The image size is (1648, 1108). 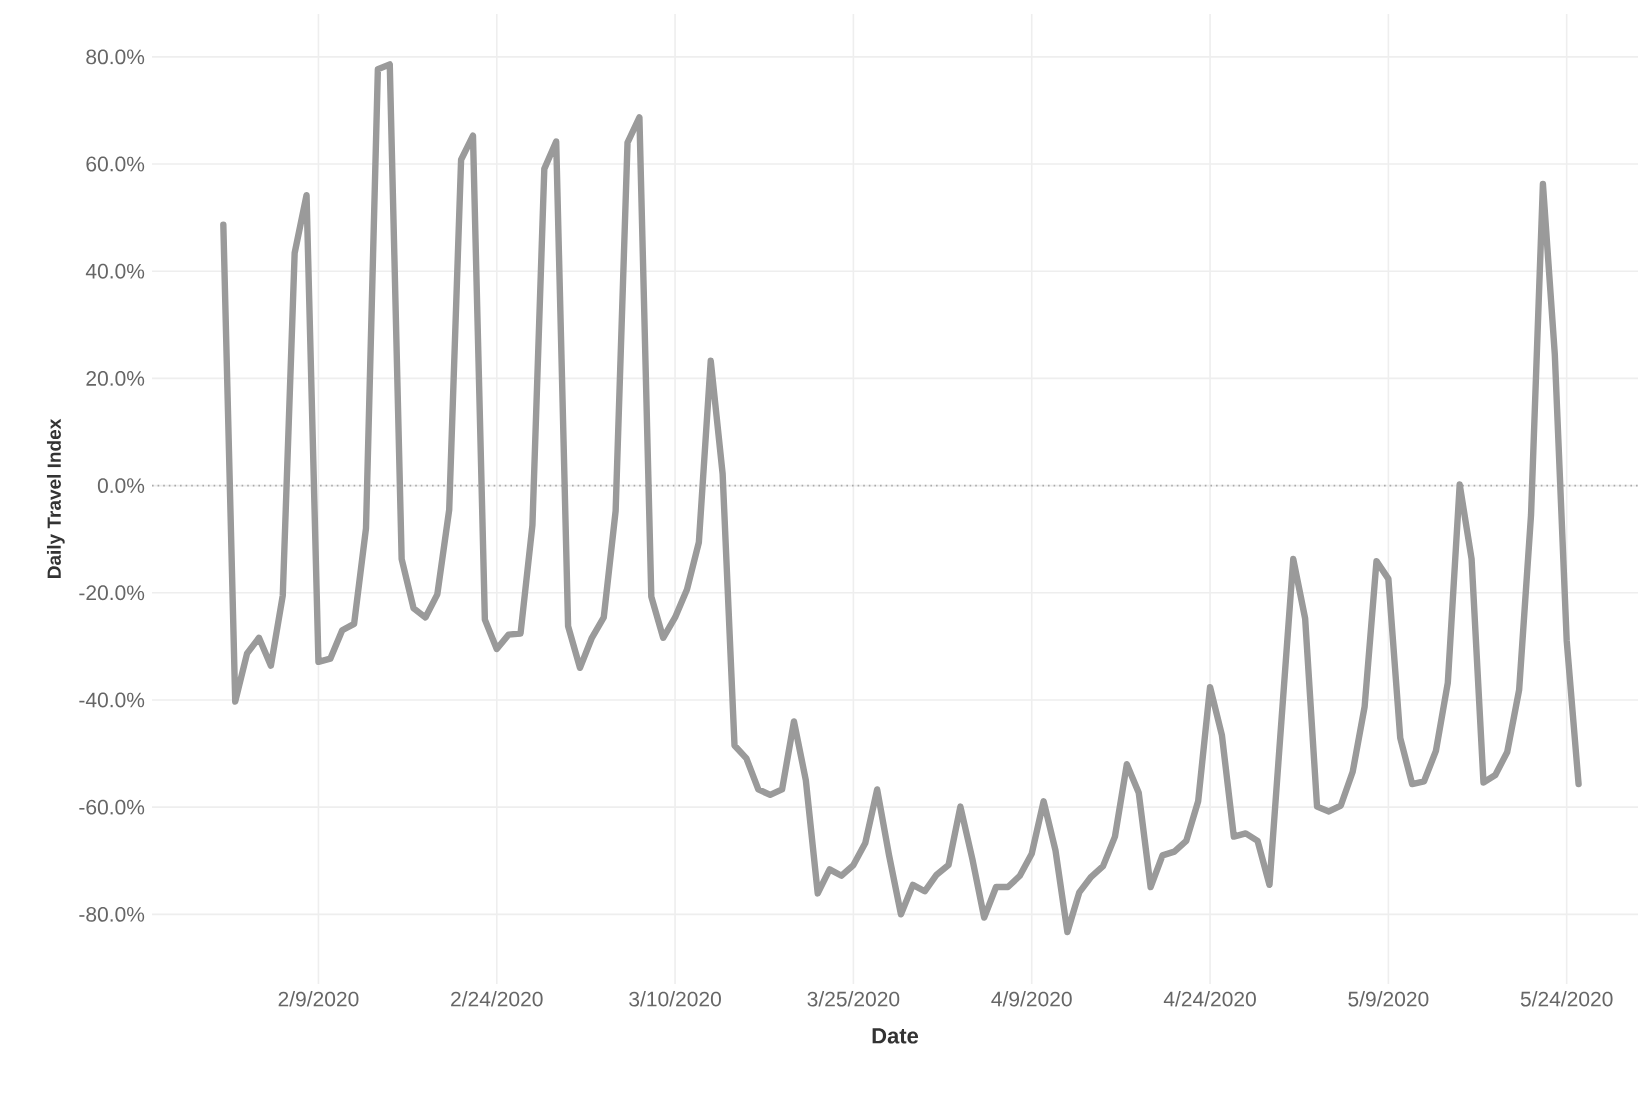 What do you see at coordinates (115, 271) in the screenshot?
I see `y-tick-label: 40.0%` at bounding box center [115, 271].